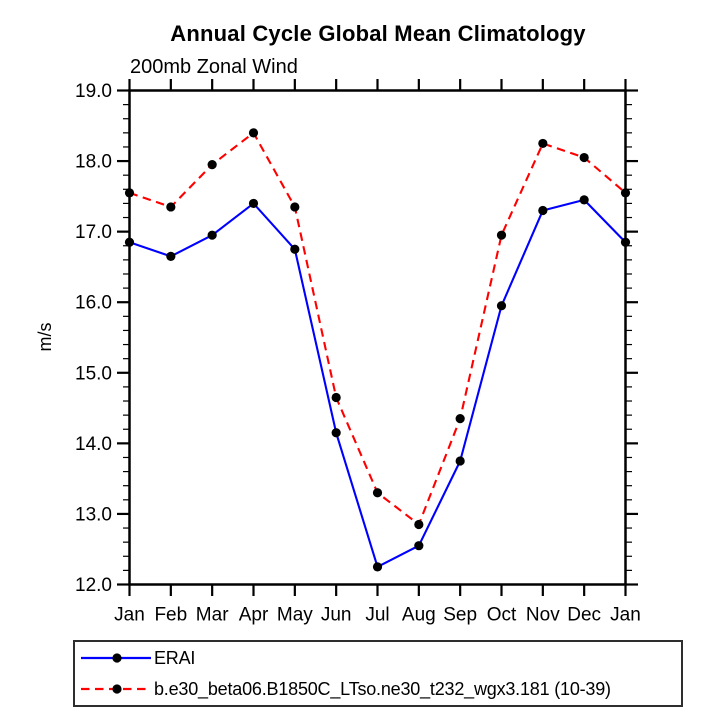 This screenshot has width=727, height=727. What do you see at coordinates (45, 337) in the screenshot?
I see `y-axis-unit-label: m/s` at bounding box center [45, 337].